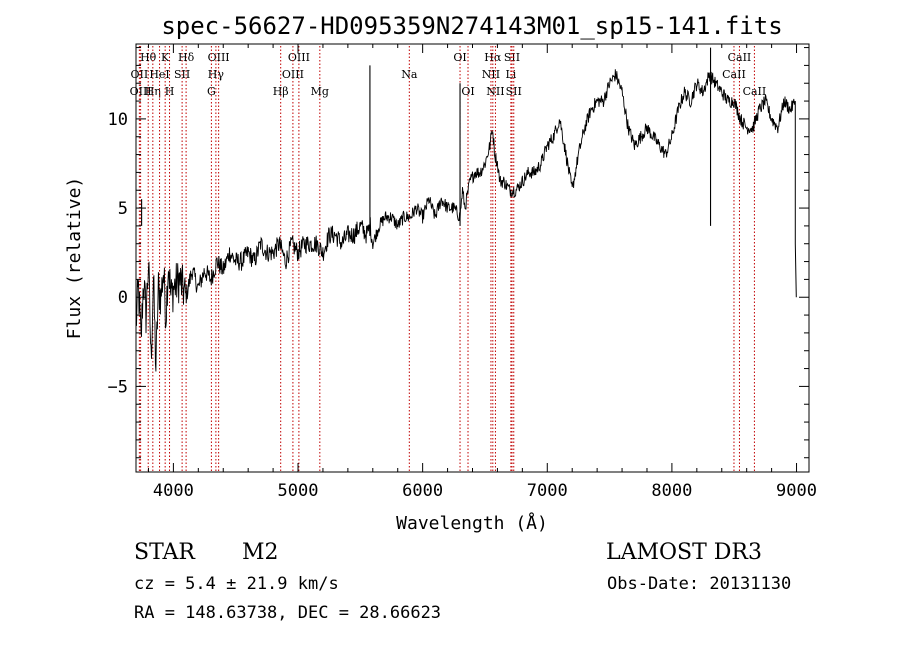 The height and width of the screenshot is (649, 900). What do you see at coordinates (755, 91) in the screenshot?
I see `line-marker-label-27: CaII` at bounding box center [755, 91].